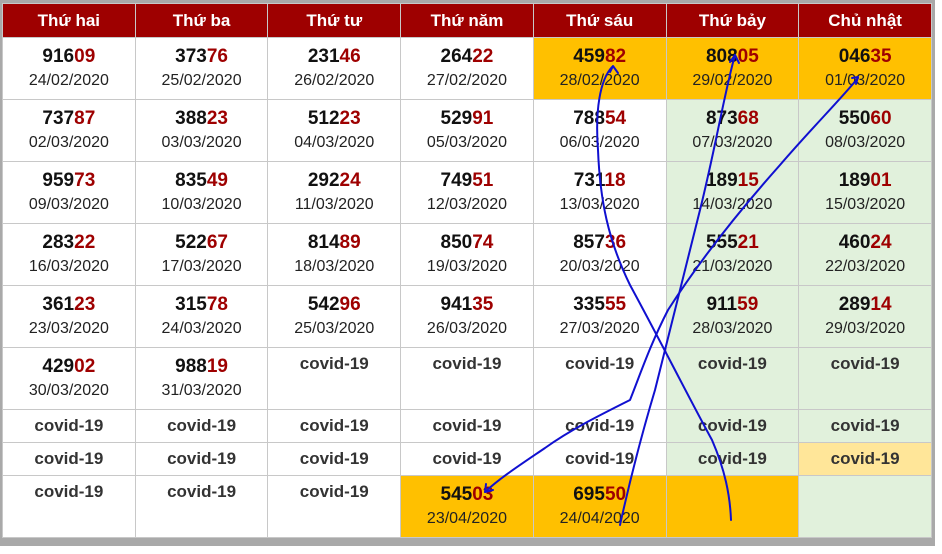 This screenshot has height=554, width=942. I want to click on draw-date: 19/03/2020, so click(466, 266).